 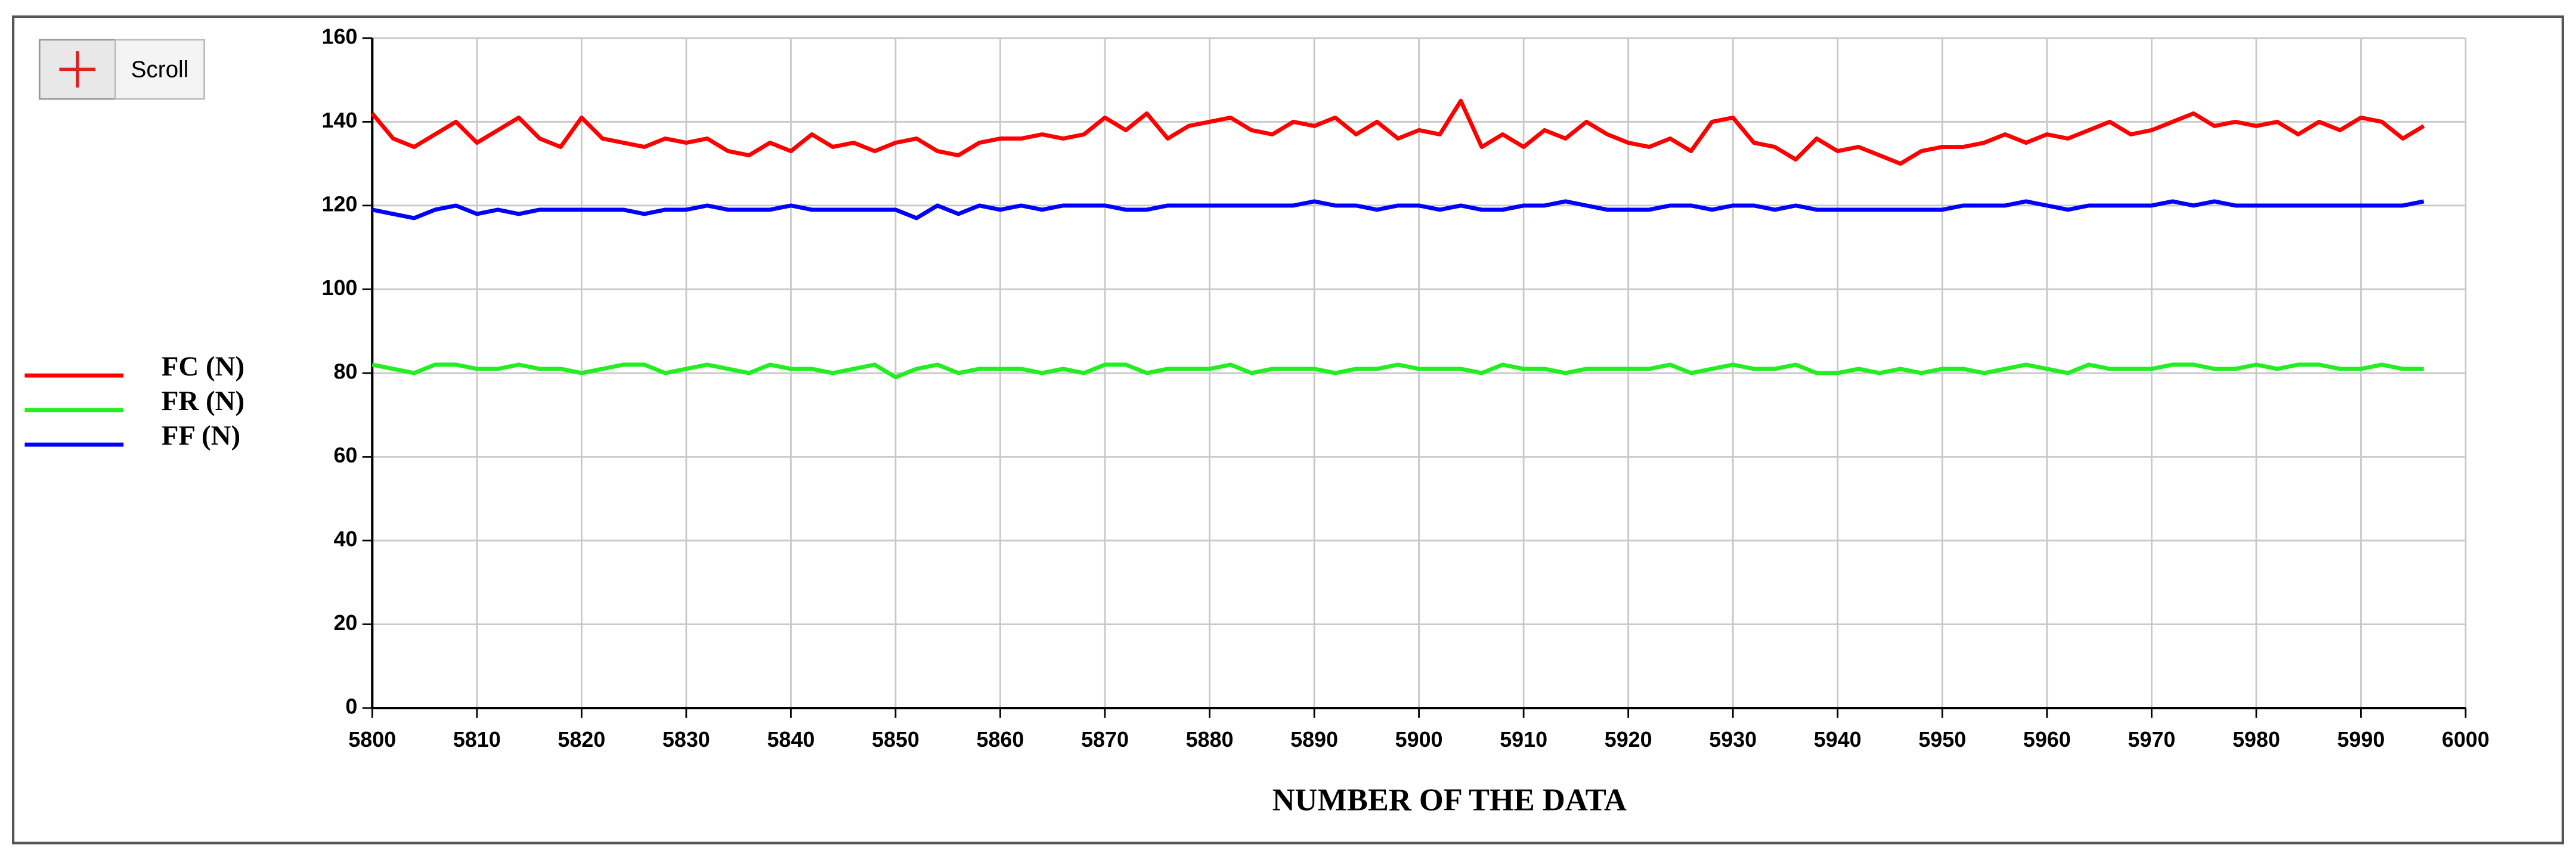 What do you see at coordinates (581, 740) in the screenshot?
I see `x-tick-label: 5820` at bounding box center [581, 740].